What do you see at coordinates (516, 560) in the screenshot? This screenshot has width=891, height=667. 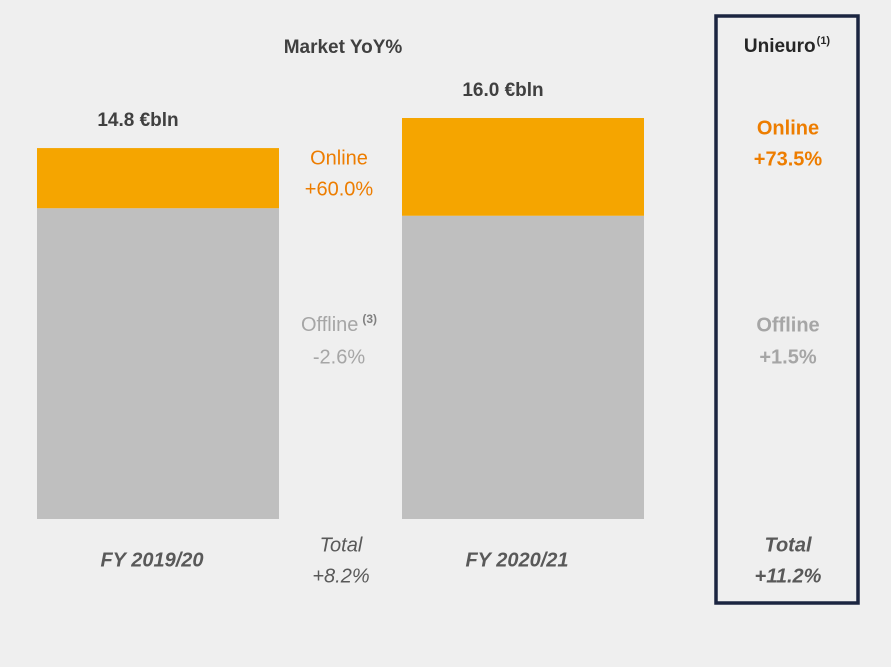 I see `category-label: FY 2020/21` at bounding box center [516, 560].